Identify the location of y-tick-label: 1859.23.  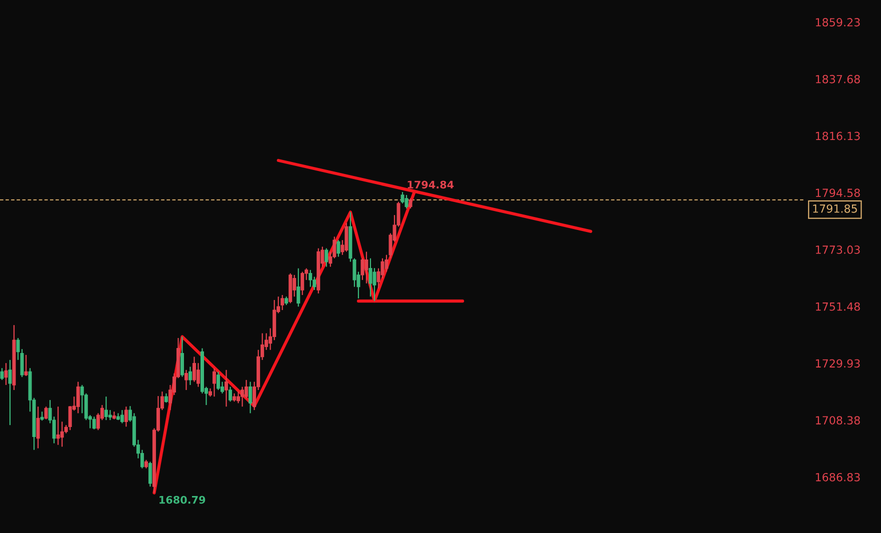
(838, 22).